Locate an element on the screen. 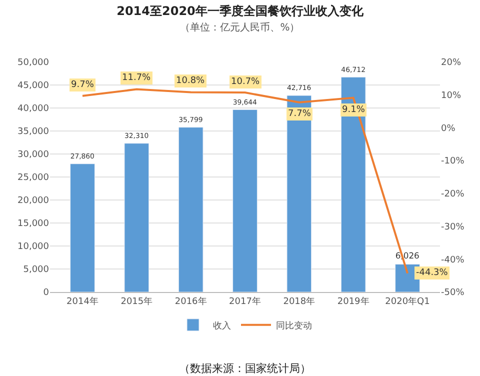 The height and width of the screenshot is (376, 480). legend-label: 同比变动 is located at coordinates (294, 326).